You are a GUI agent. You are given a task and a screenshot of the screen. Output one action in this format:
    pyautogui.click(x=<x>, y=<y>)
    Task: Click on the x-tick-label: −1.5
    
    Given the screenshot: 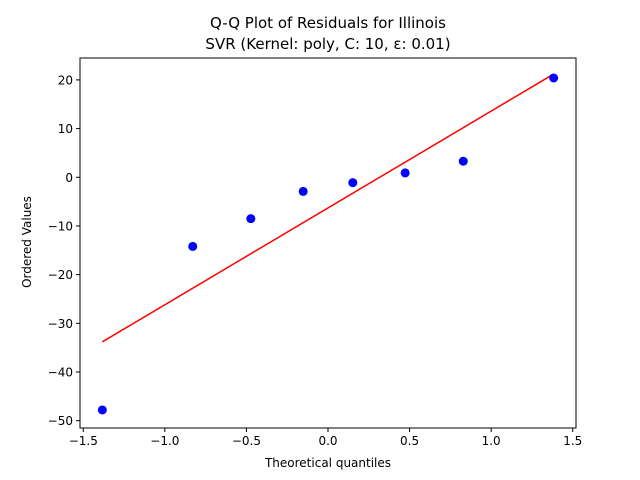 What is the action you would take?
    pyautogui.click(x=83, y=441)
    